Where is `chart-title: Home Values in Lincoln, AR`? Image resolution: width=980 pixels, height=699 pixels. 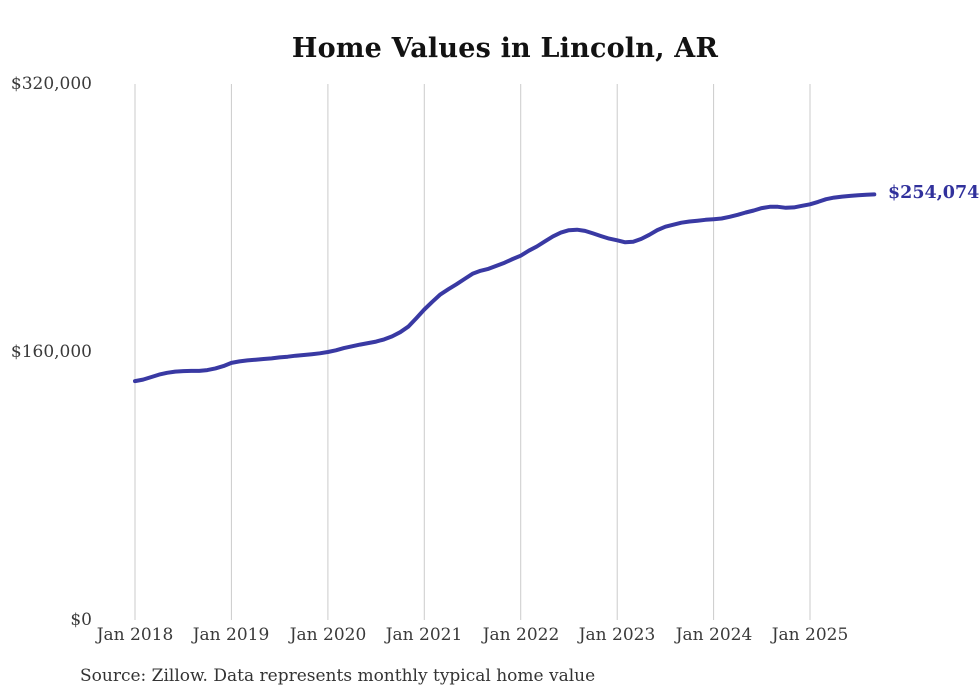 chart-title: Home Values in Lincoln, AR is located at coordinates (505, 48).